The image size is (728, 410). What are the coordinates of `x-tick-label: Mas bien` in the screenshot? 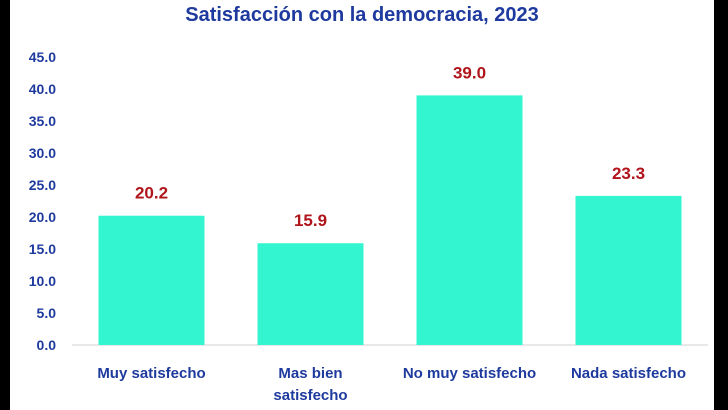 It's located at (310, 373).